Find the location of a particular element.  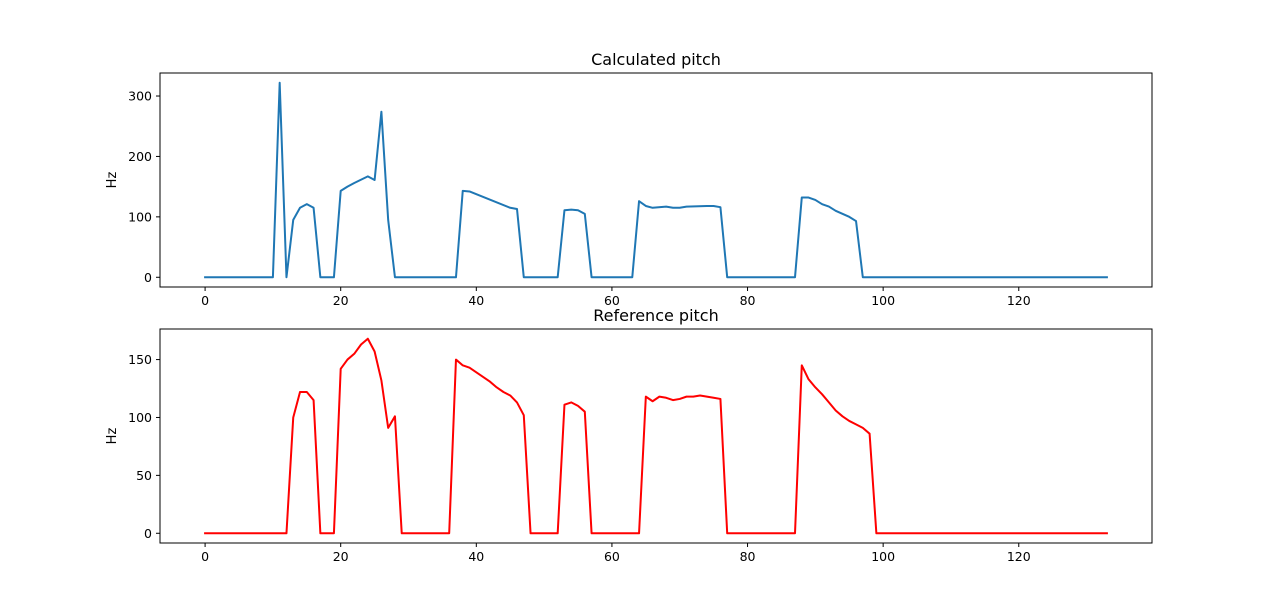

y-tick-label: 200 is located at coordinates (140, 156).